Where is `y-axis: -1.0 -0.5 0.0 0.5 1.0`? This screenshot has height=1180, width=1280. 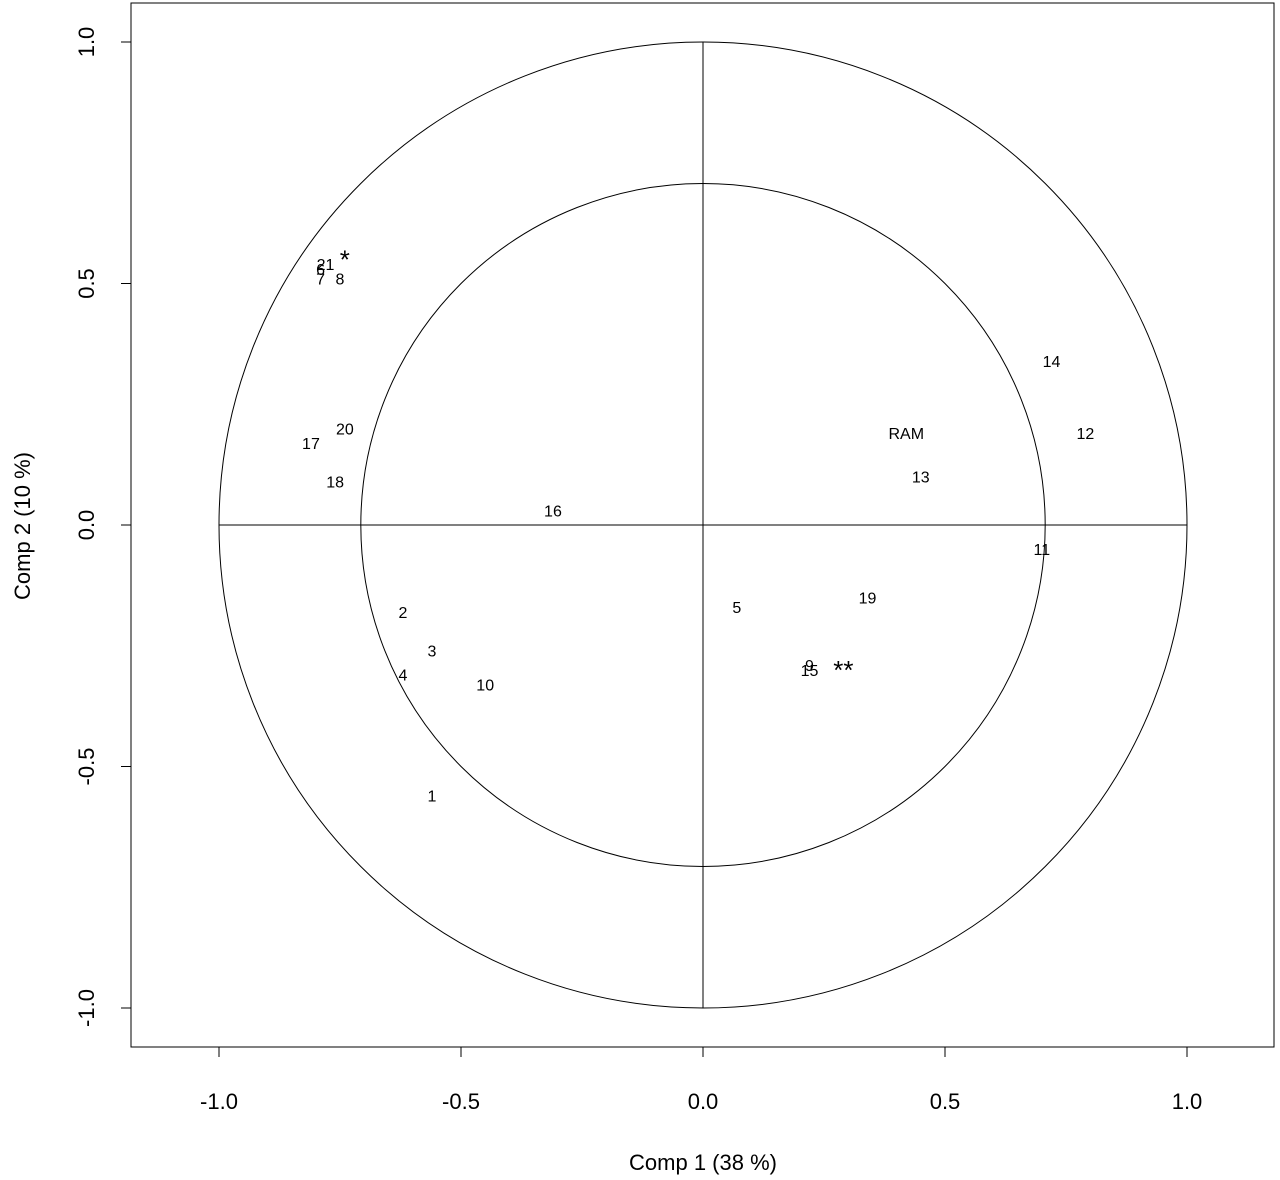 y-axis: -1.0 -0.5 0.0 0.5 1.0 is located at coordinates (103, 527).